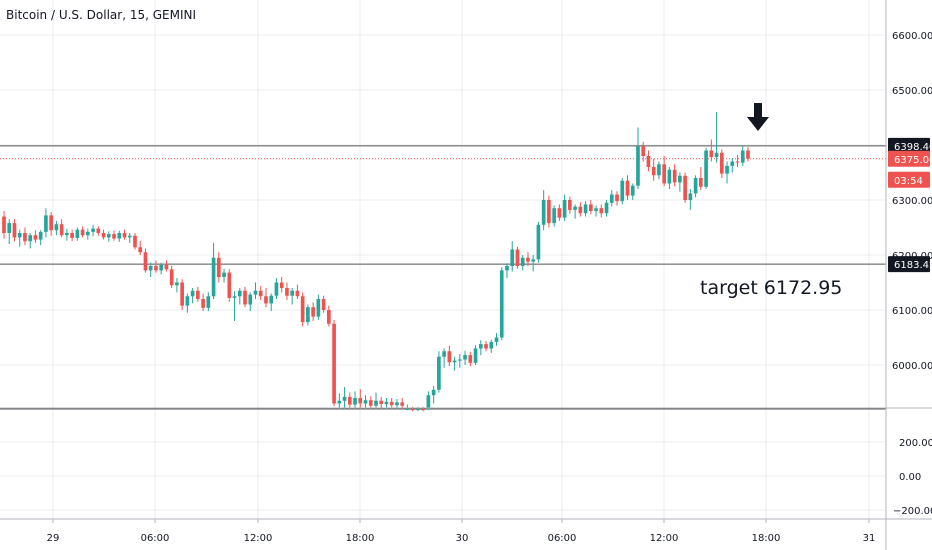  I want to click on time-tick-label: 30, so click(462, 538).